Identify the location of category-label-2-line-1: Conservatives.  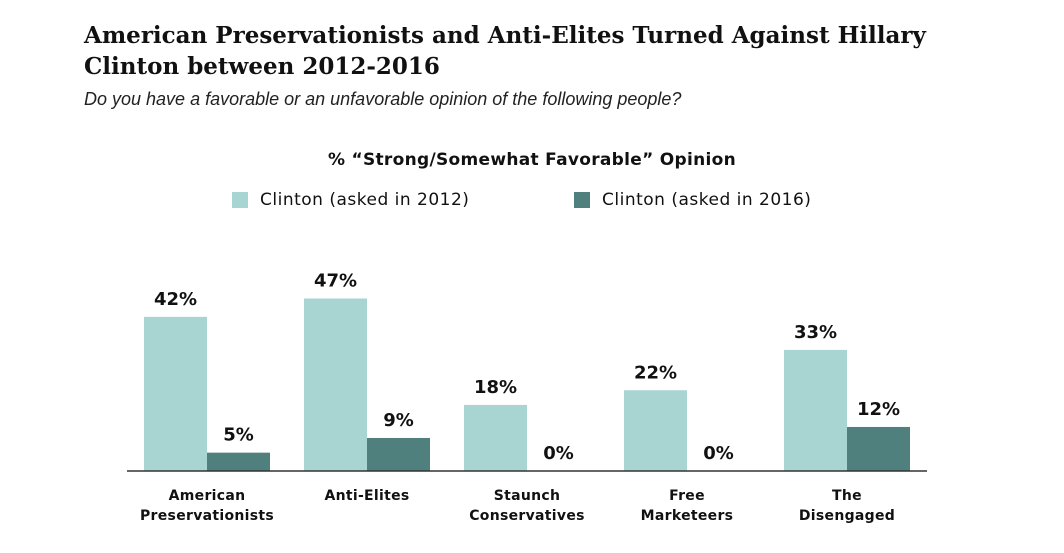
(527, 516).